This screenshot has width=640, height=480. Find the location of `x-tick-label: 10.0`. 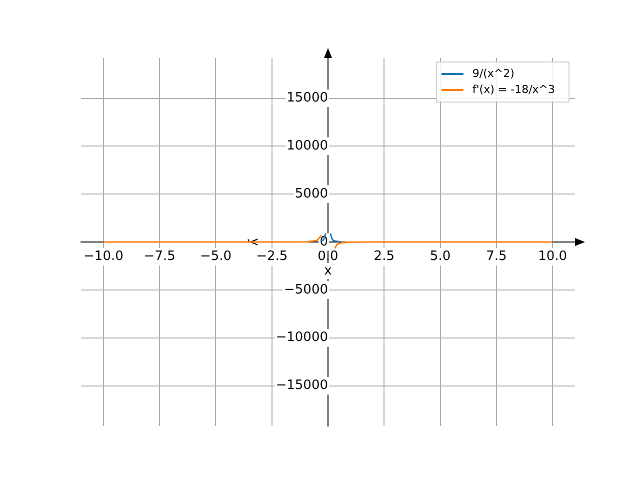

x-tick-label: 10.0 is located at coordinates (553, 256).